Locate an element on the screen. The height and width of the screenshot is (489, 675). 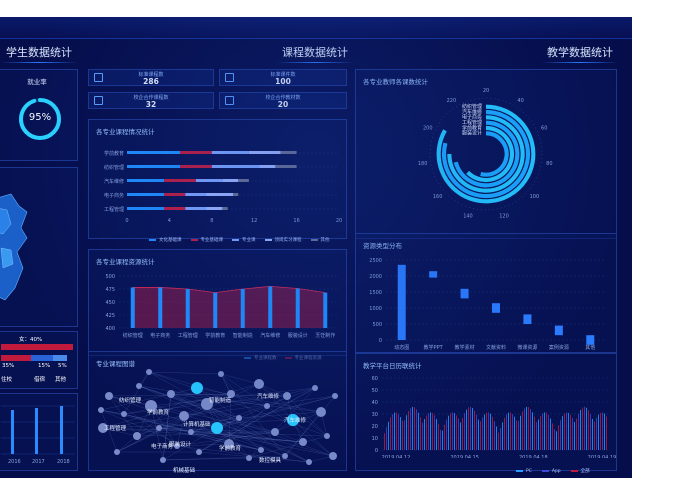
course-graph is located at coordinates (218, 417).